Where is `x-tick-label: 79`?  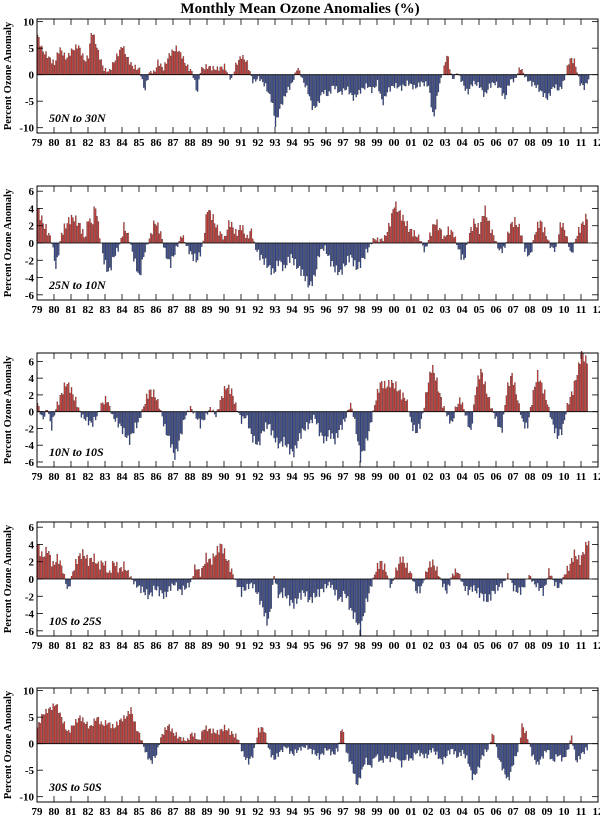
x-tick-label: 79 is located at coordinates (38, 646).